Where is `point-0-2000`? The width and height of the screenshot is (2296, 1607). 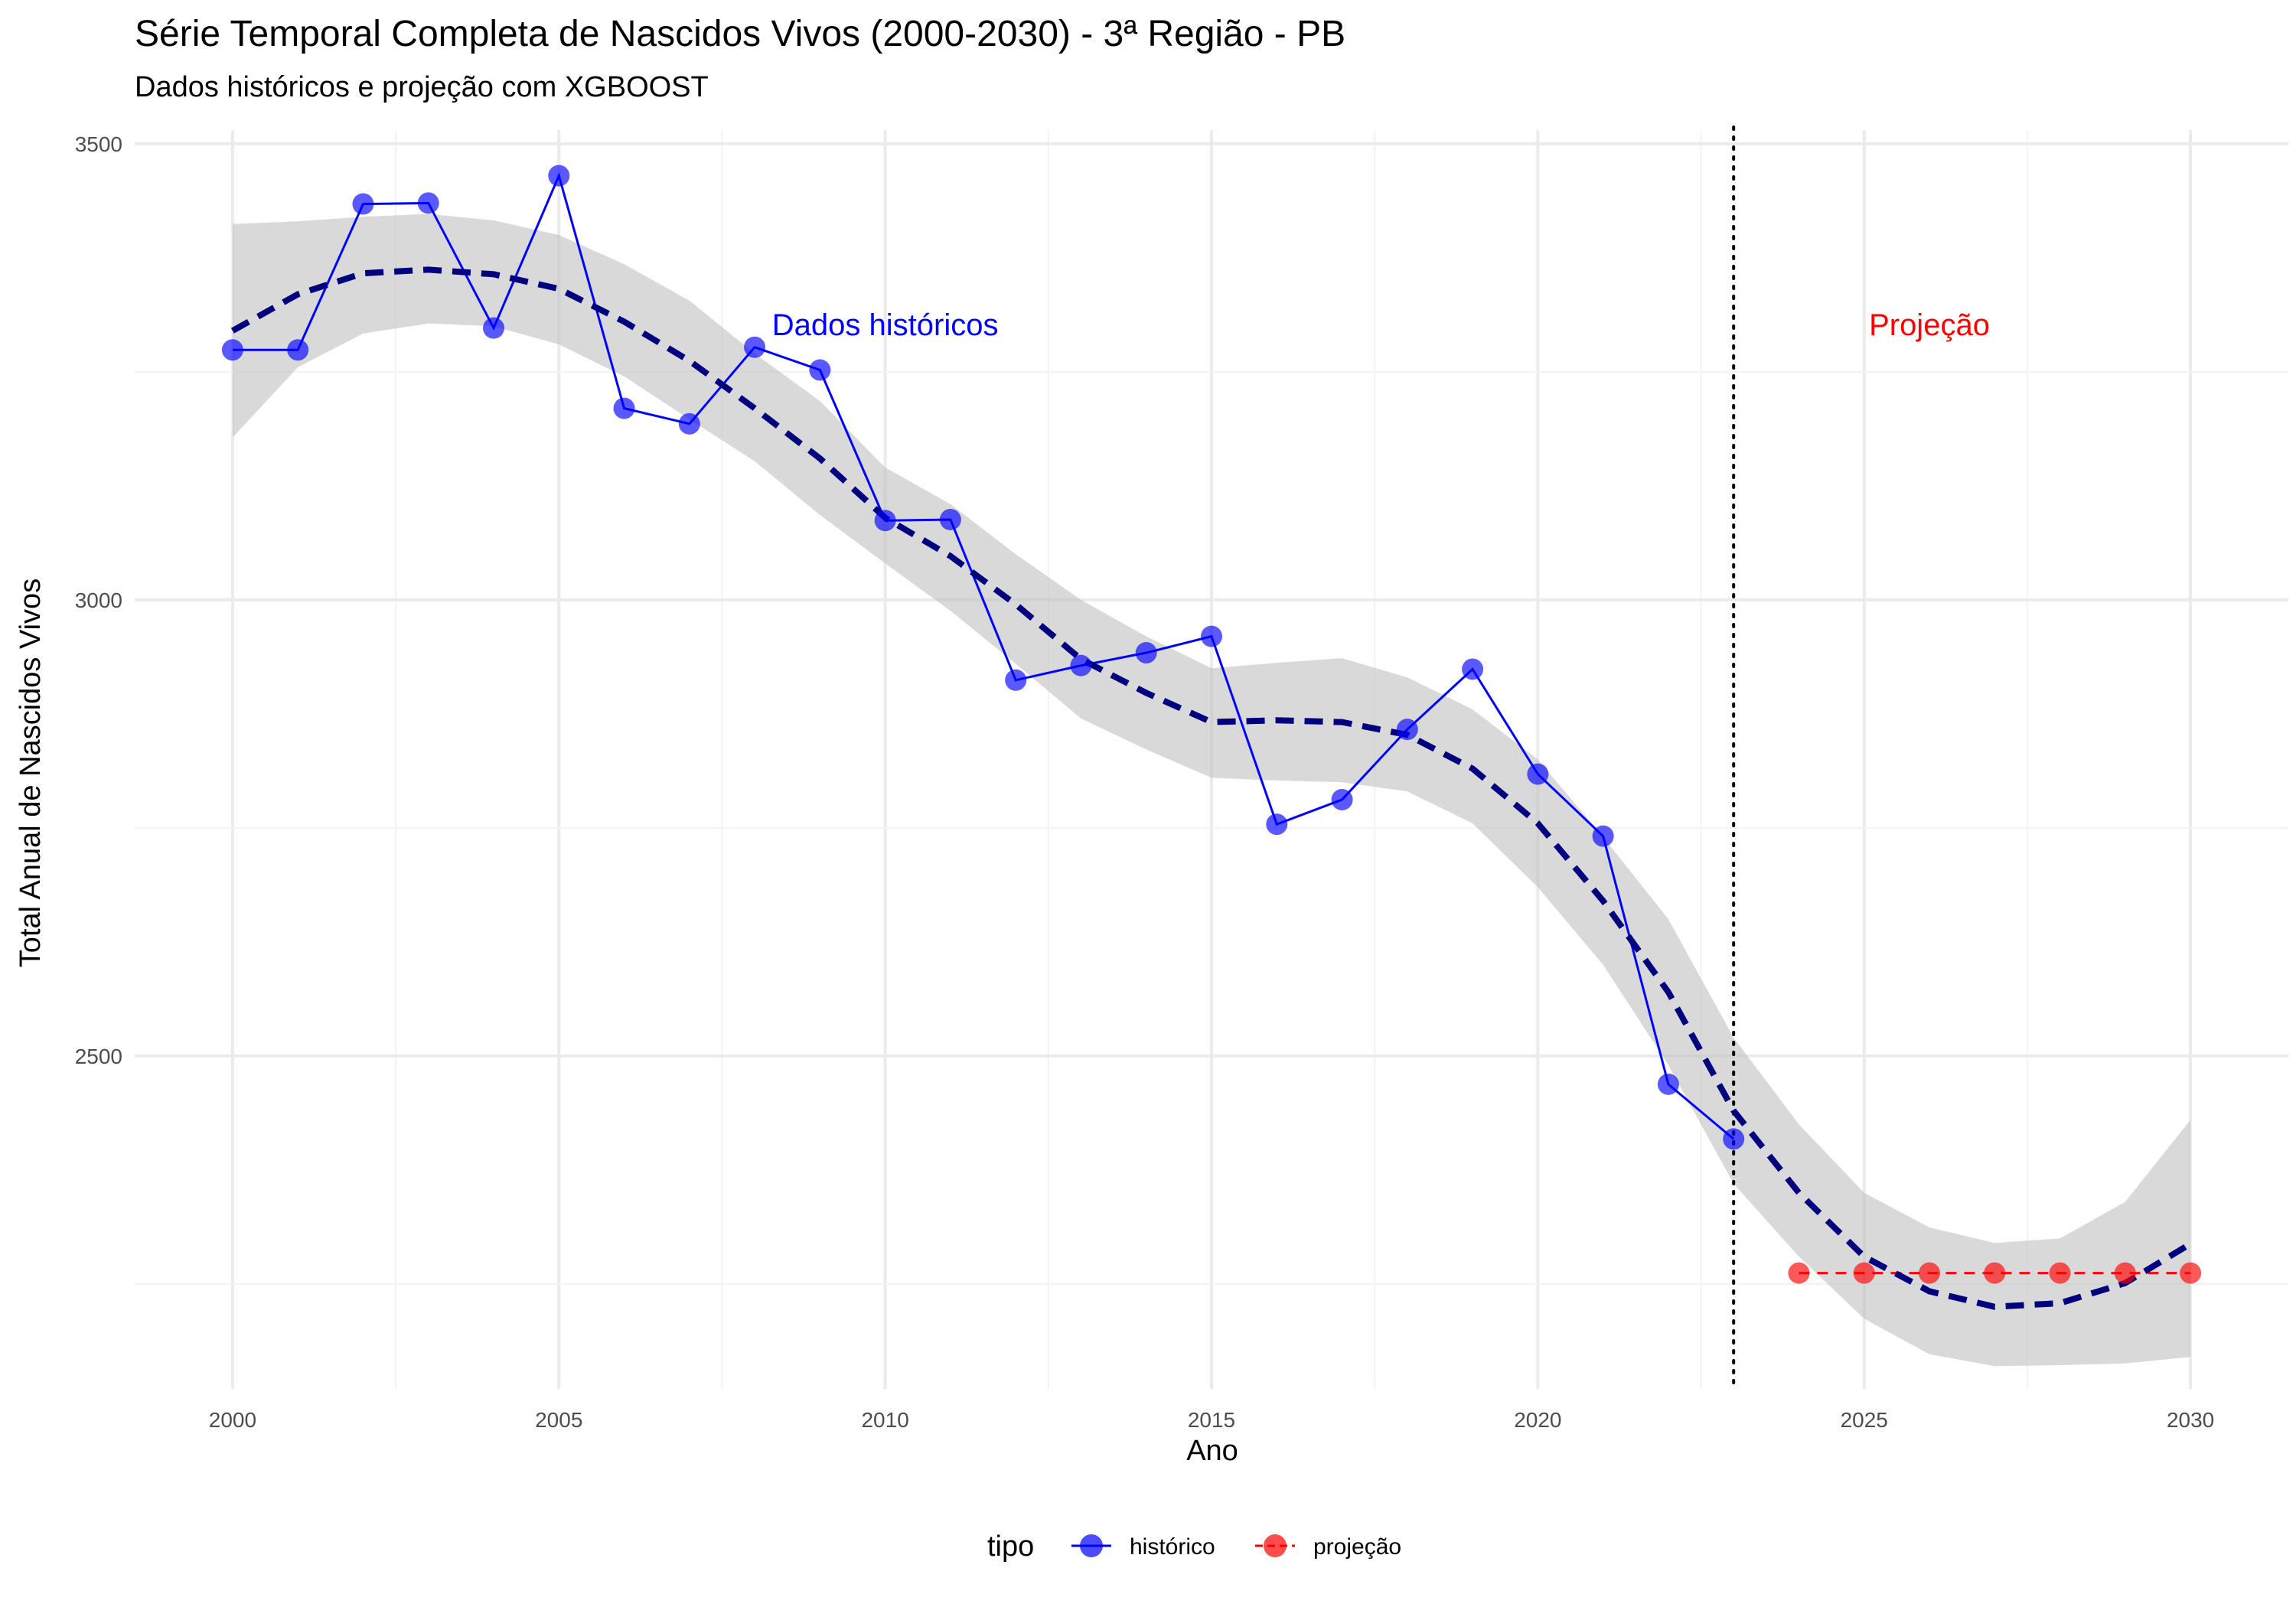
point-0-2000 is located at coordinates (232, 350).